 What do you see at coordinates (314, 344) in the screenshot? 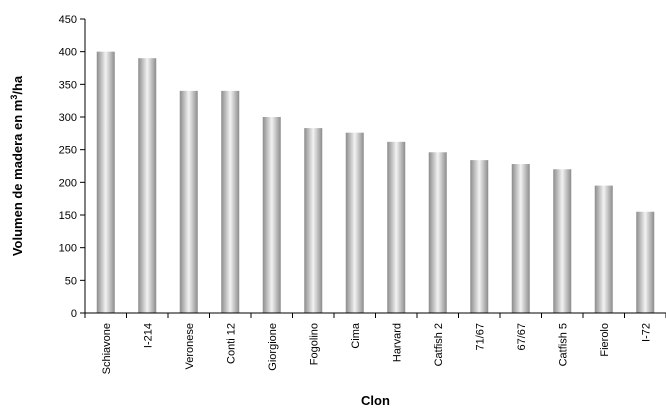
I see `x-tick-label: Fogolino` at bounding box center [314, 344].